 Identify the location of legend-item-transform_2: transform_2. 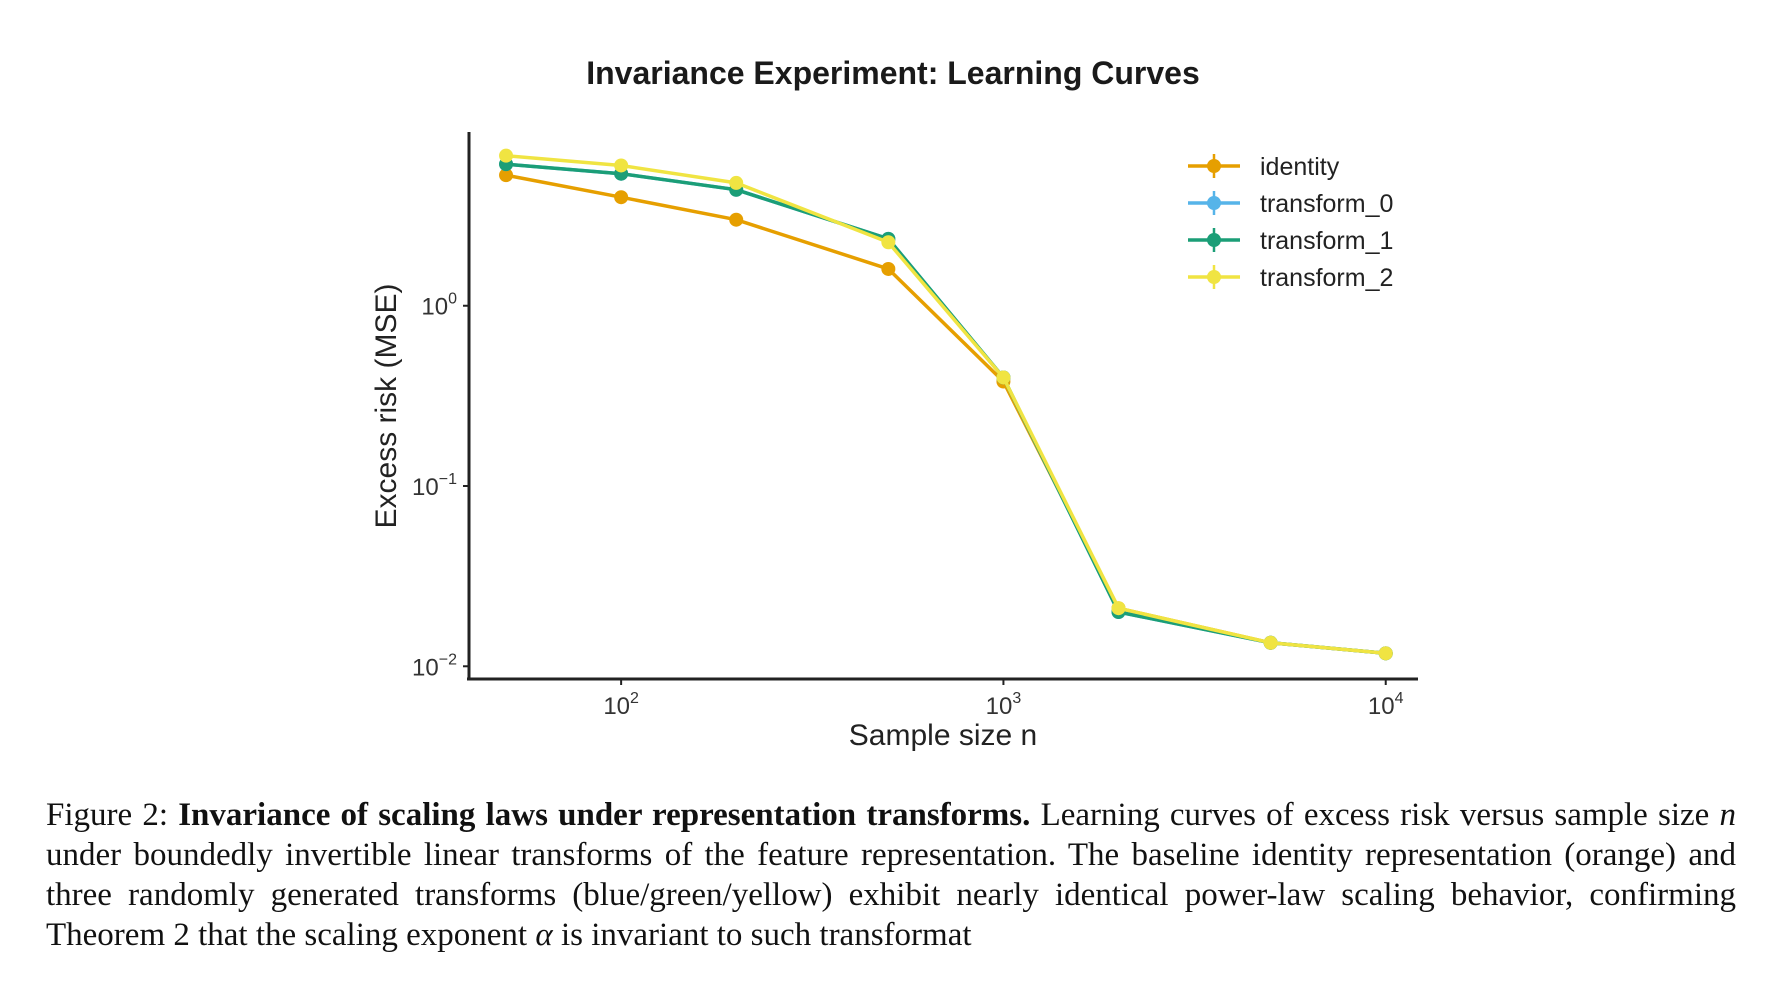
(1290, 278).